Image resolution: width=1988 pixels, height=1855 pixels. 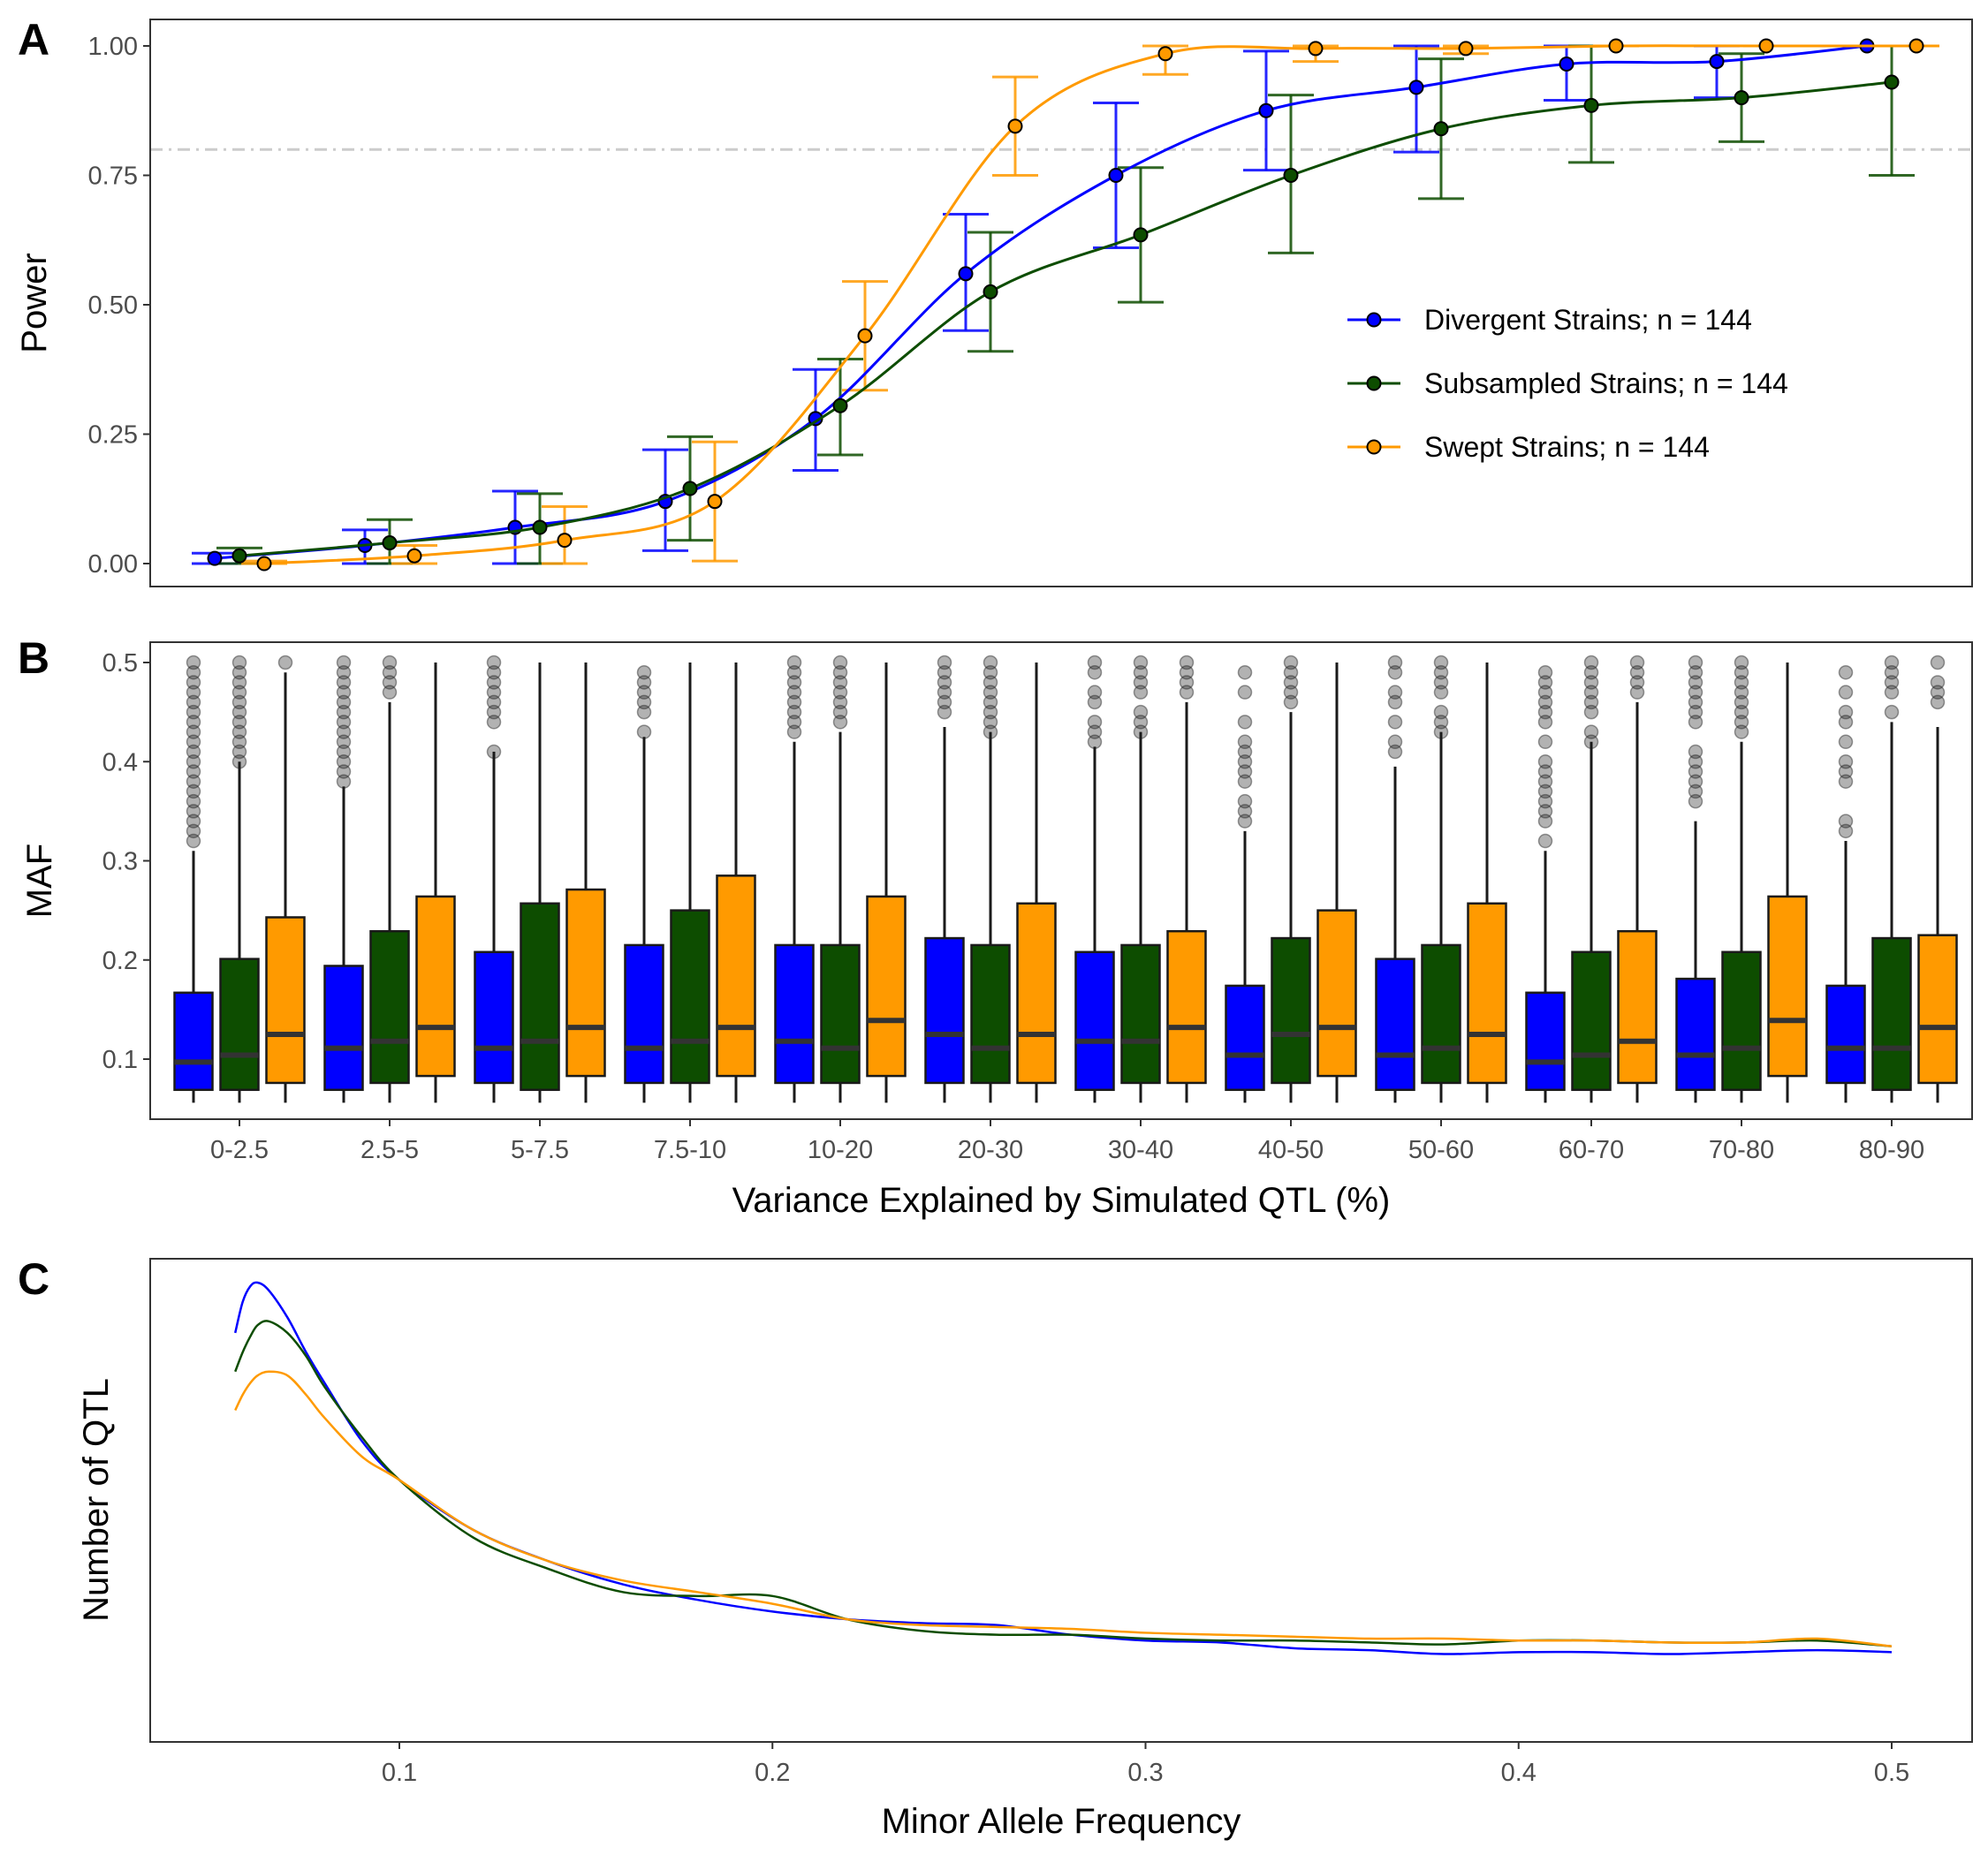 I want to click on panel-c-tag: C, so click(x=33, y=1279).